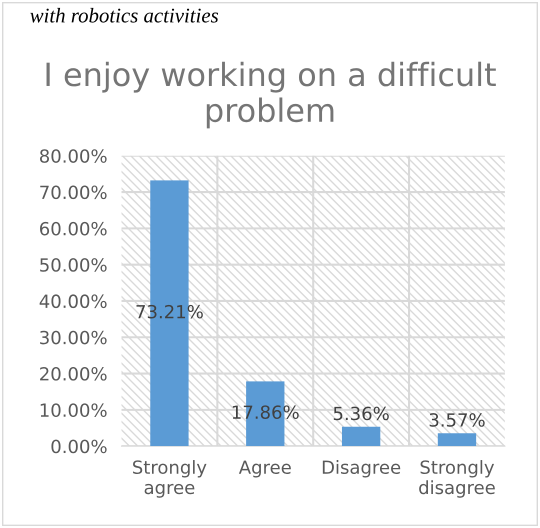 The height and width of the screenshot is (528, 540). Describe the element at coordinates (124, 15) in the screenshot. I see `text: with robotics activities` at that location.